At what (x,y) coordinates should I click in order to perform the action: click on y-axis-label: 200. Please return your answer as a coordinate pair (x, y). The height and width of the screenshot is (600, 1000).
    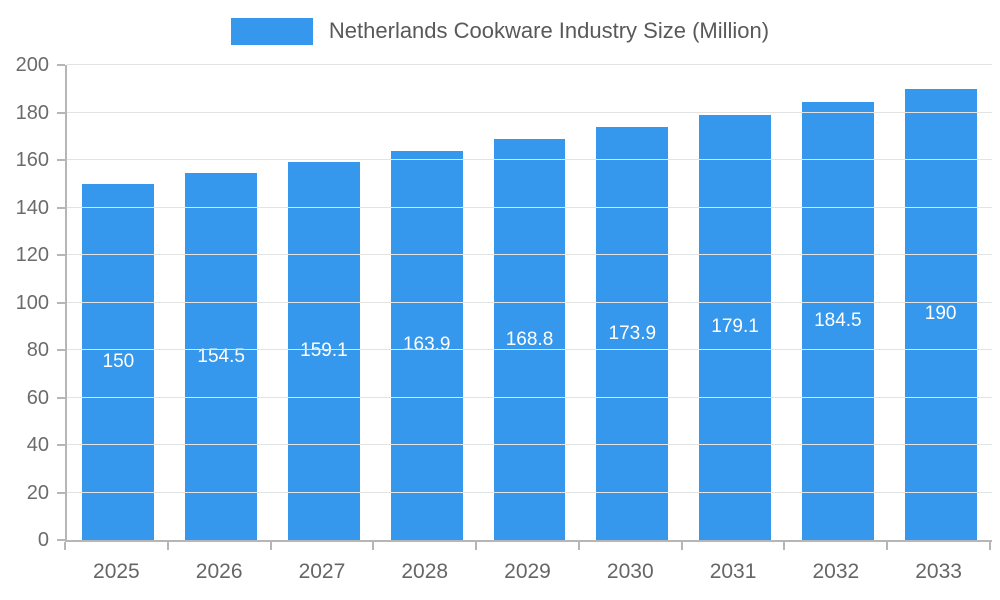
    Looking at the image, I should click on (32, 65).